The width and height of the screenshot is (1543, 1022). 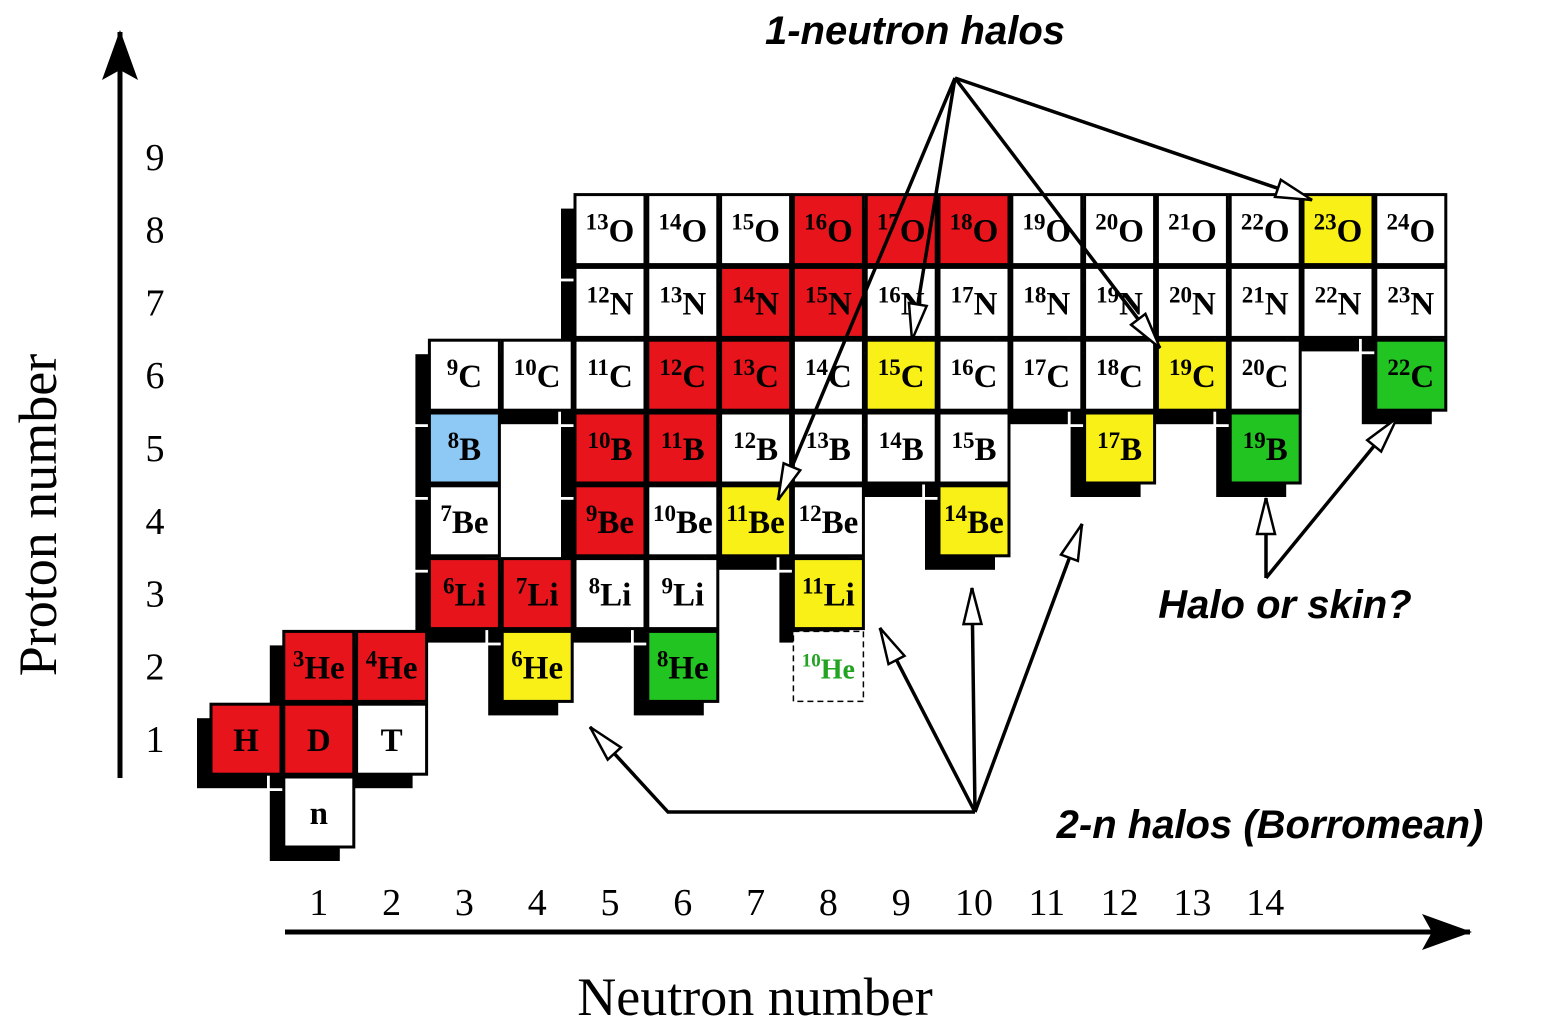 What do you see at coordinates (755, 302) in the screenshot?
I see `nuclide-label: 14N` at bounding box center [755, 302].